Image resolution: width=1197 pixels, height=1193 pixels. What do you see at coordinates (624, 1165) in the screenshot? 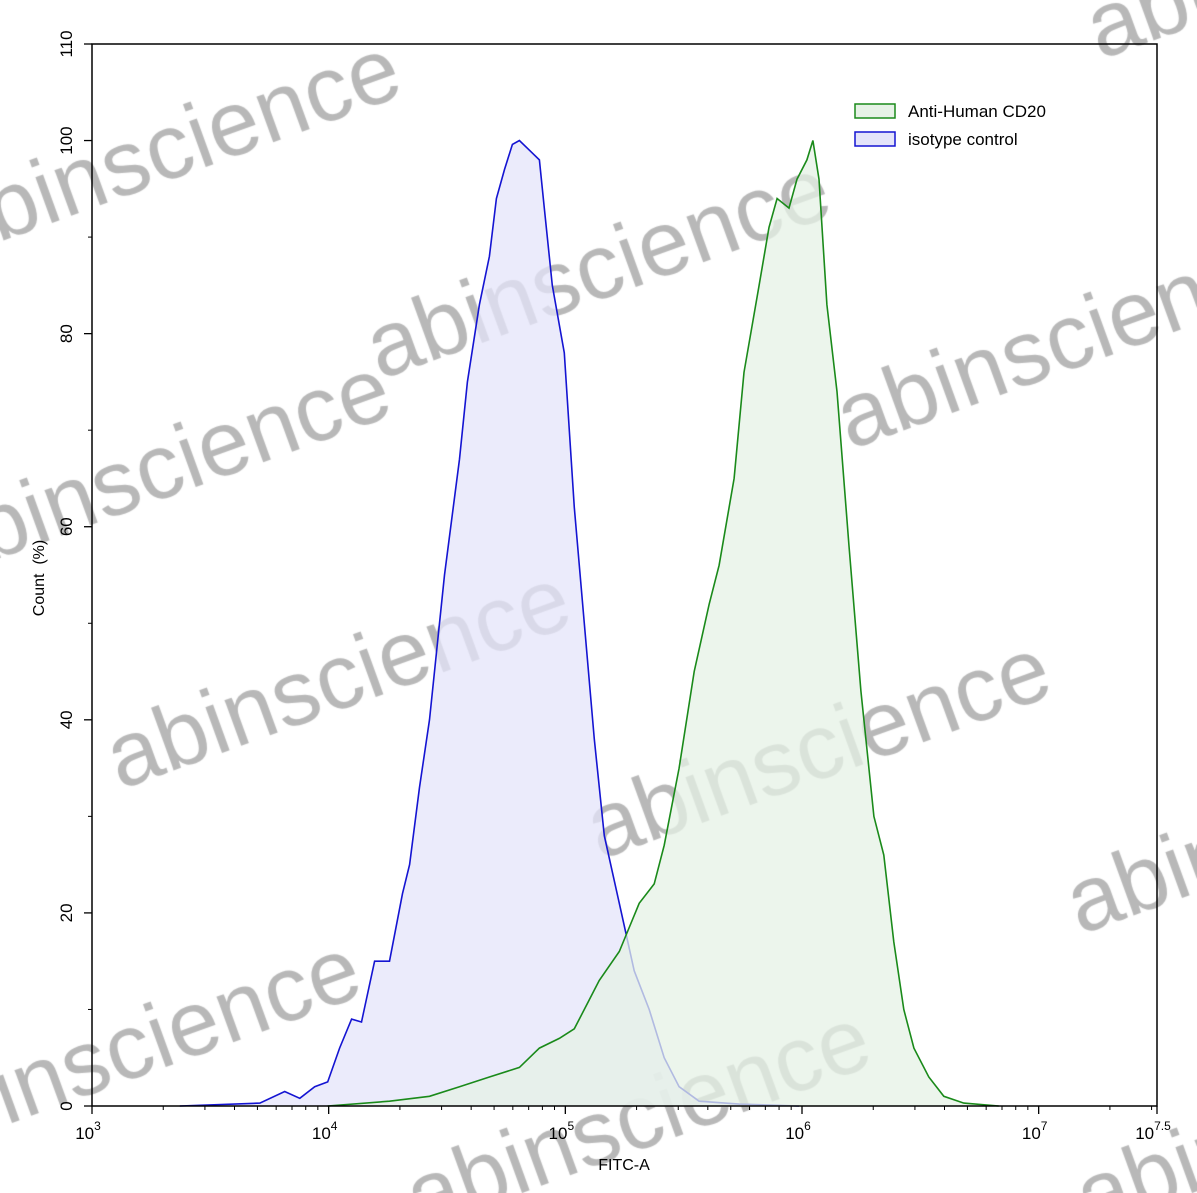
I see `x-axis-label: FITC-A` at bounding box center [624, 1165].